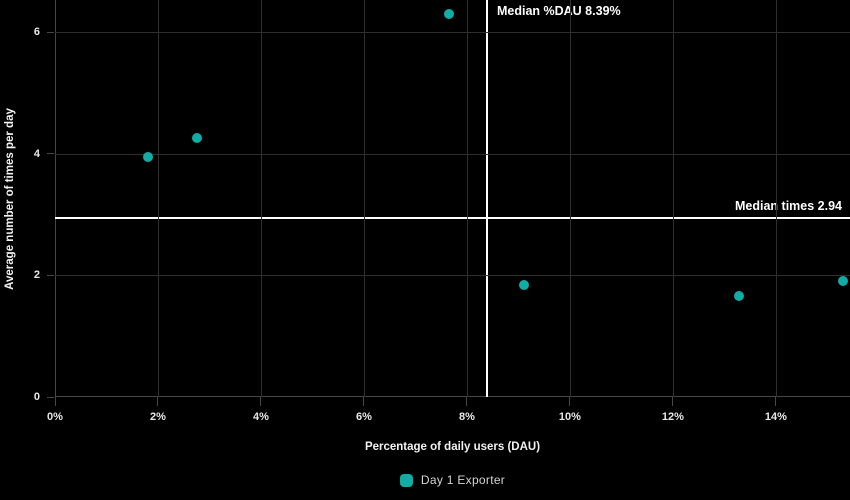 The height and width of the screenshot is (500, 850). What do you see at coordinates (452, 447) in the screenshot?
I see `x-axis-title: Percentage of daily users (DAU)` at bounding box center [452, 447].